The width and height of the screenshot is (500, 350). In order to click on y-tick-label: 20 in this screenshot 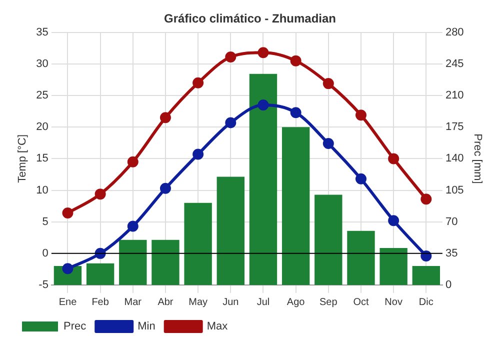, I will do `click(42, 127)`.